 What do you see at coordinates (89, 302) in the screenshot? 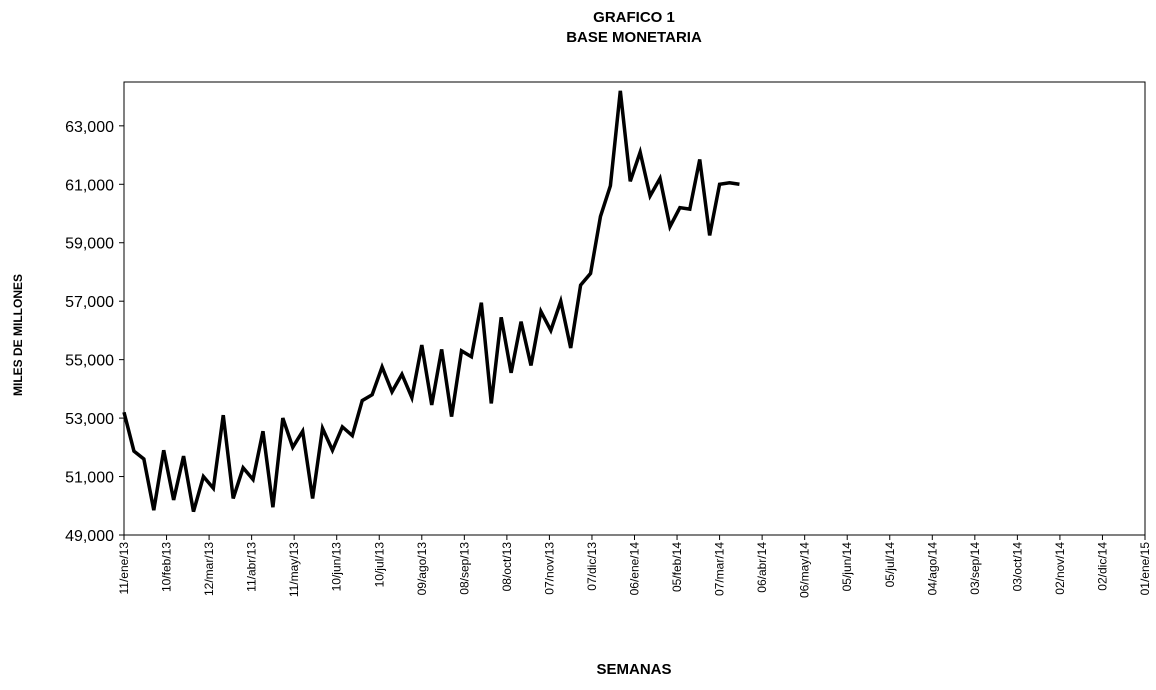
I see `y-tick-label: 57,000` at bounding box center [89, 302].